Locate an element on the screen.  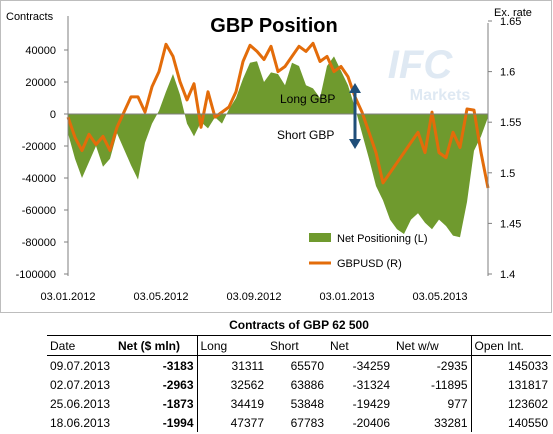
cell-date: 02.07.2013 is located at coordinates (80, 384).